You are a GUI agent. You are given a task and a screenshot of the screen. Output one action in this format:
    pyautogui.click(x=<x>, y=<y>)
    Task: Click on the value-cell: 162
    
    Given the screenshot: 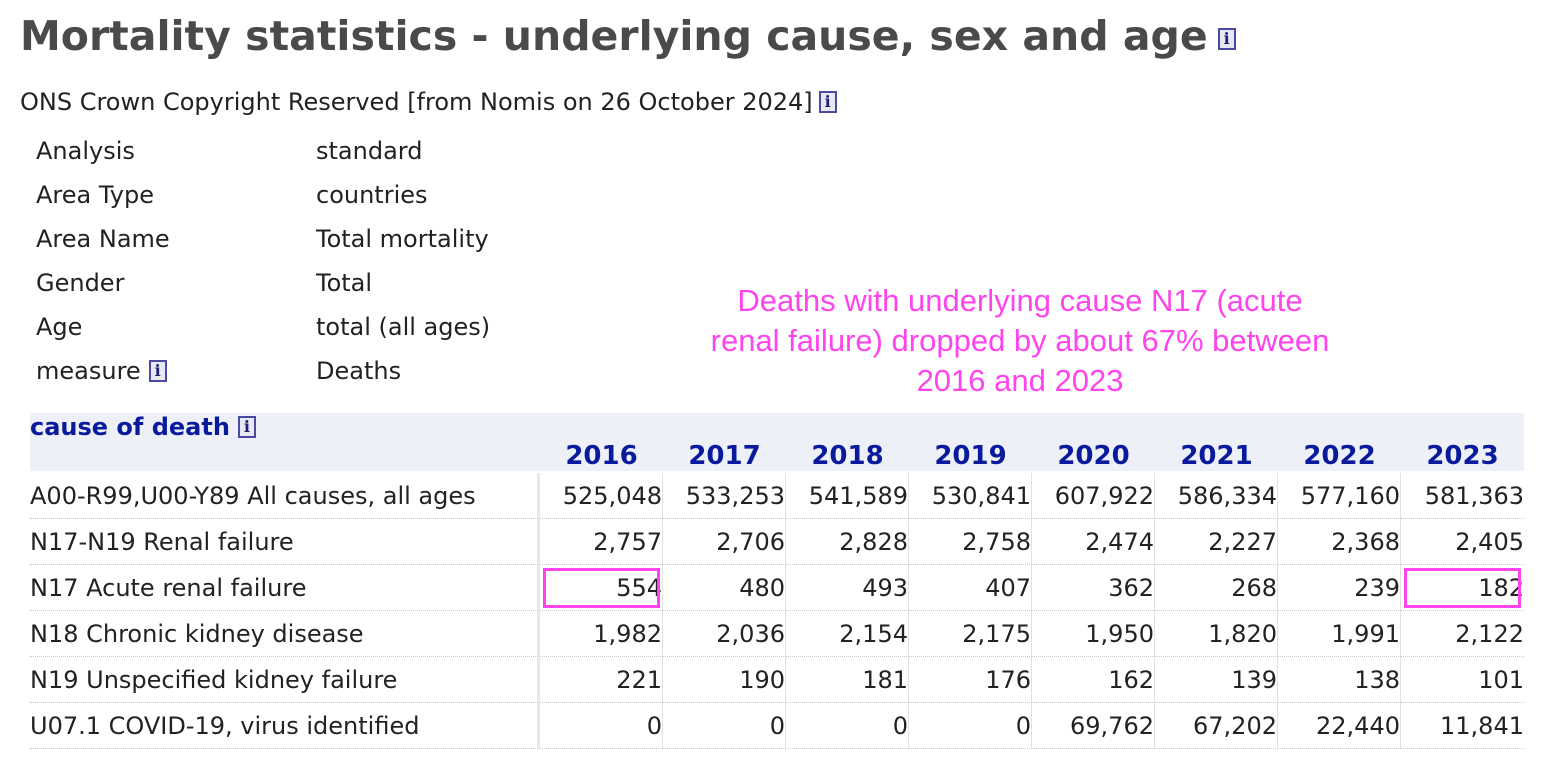 What is the action you would take?
    pyautogui.click(x=1093, y=680)
    